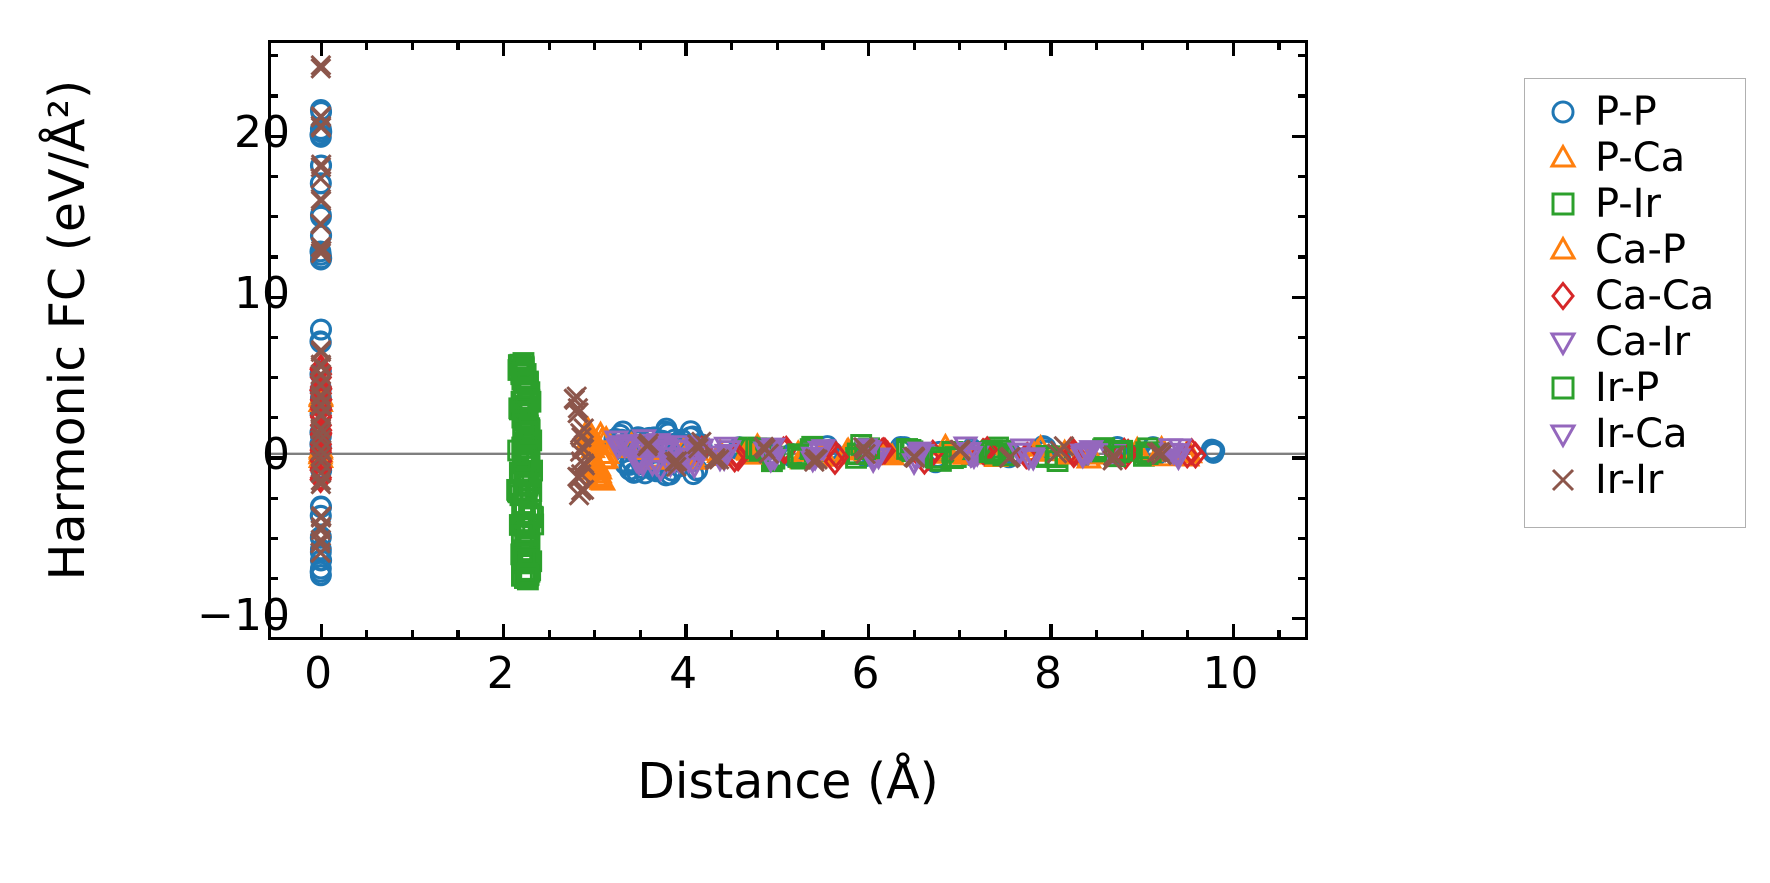  What do you see at coordinates (1635, 250) in the screenshot?
I see `legend-item-ca-p: Ca-P` at bounding box center [1635, 250].